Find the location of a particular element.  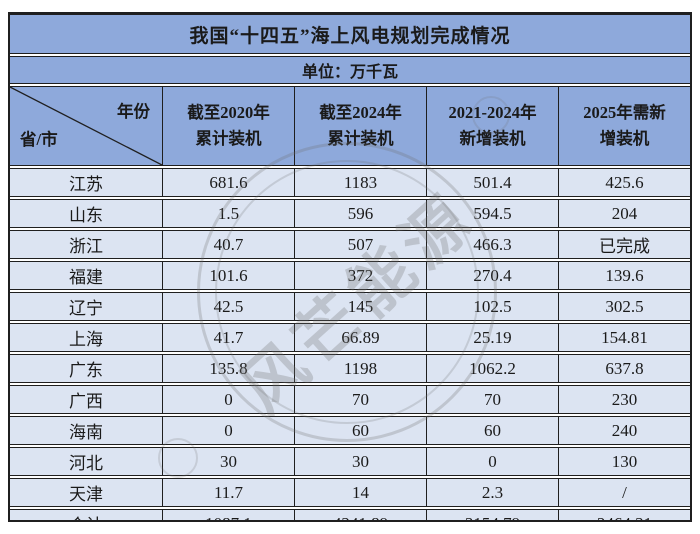

value-cell: 1062.2 is located at coordinates (492, 368).